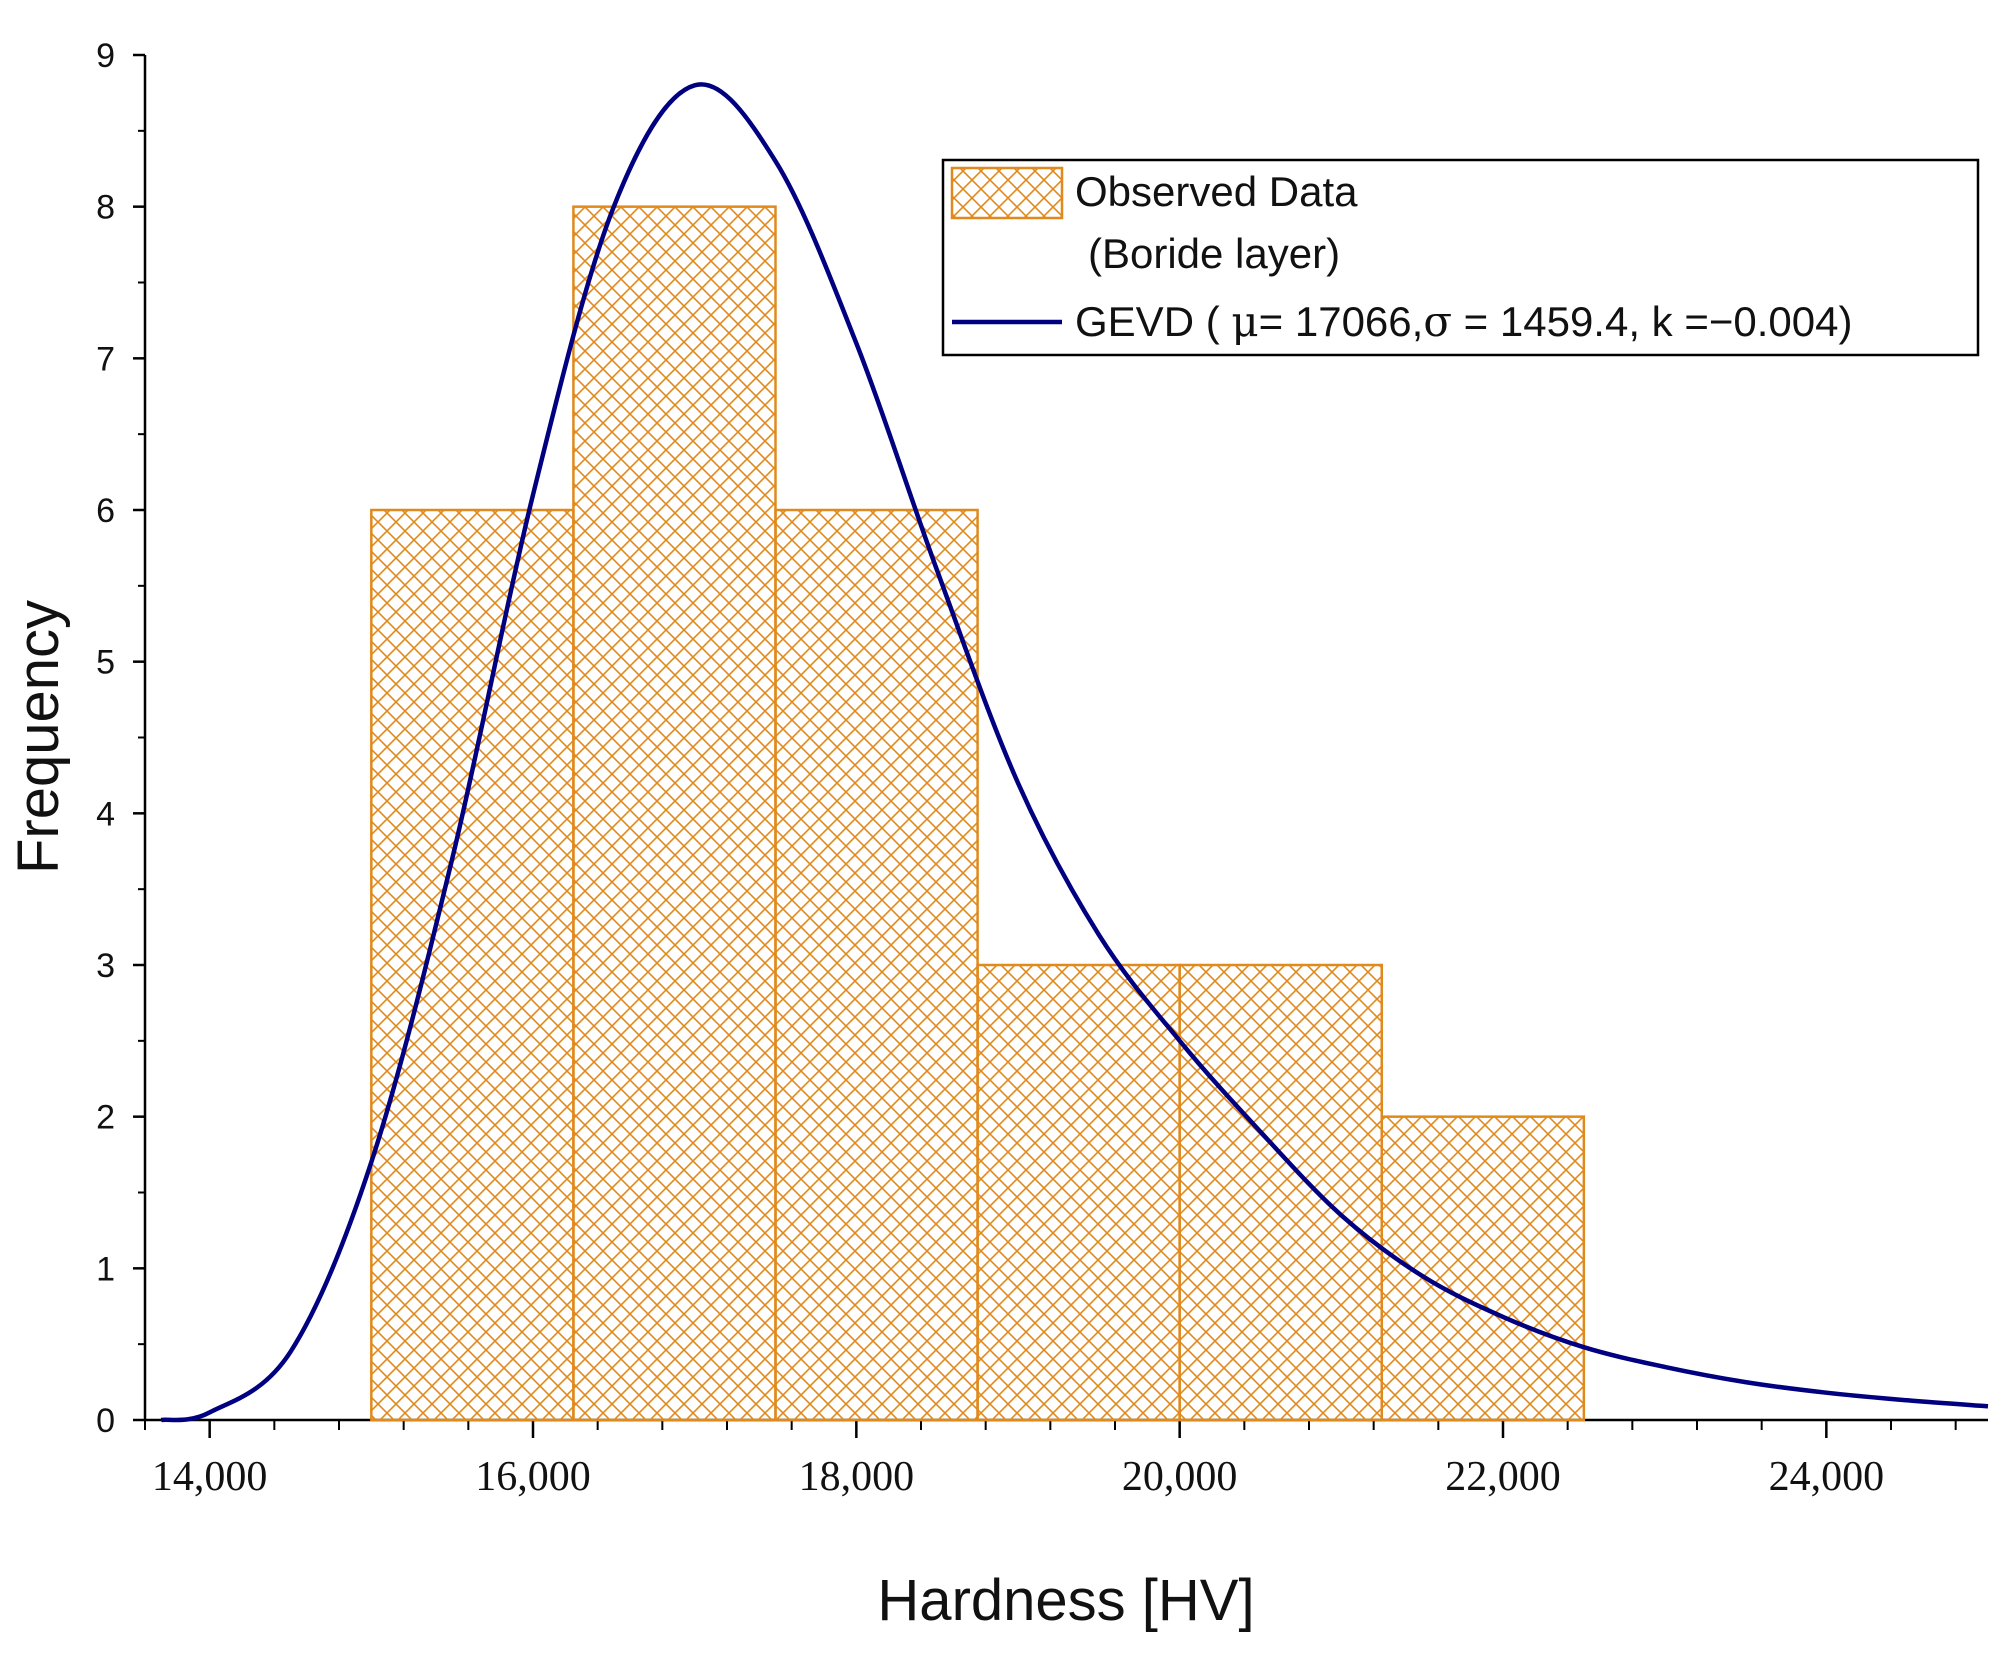 The width and height of the screenshot is (2008, 1654). Describe the element at coordinates (105, 359) in the screenshot. I see `y-tick-label-7: 7` at that location.